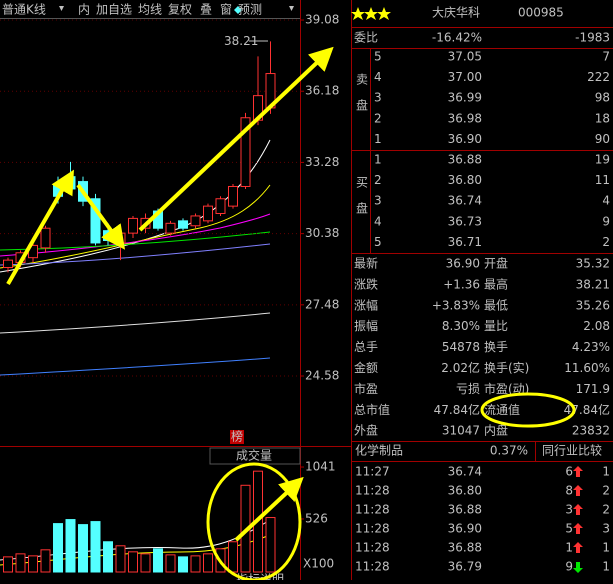  What do you see at coordinates (465, 160) in the screenshot?
I see `price: 36.88` at bounding box center [465, 160].